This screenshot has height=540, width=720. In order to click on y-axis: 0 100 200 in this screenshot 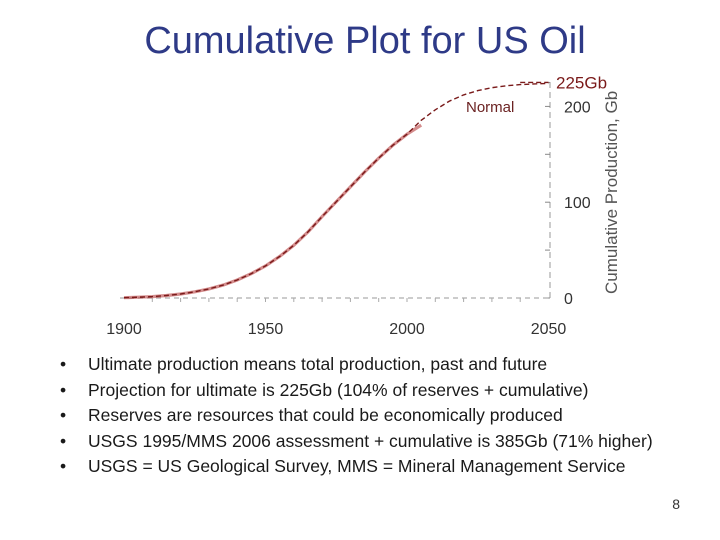, I will do `click(568, 193)`.